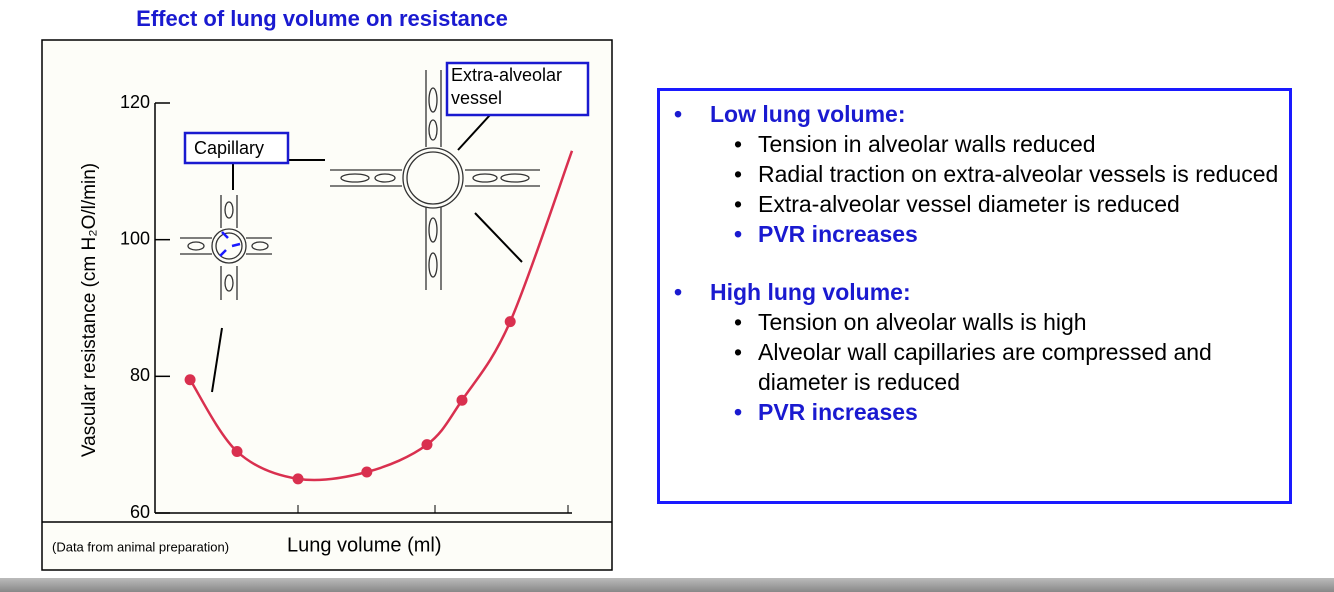  What do you see at coordinates (252, 276) in the screenshot?
I see `capillary-diagram` at bounding box center [252, 276].